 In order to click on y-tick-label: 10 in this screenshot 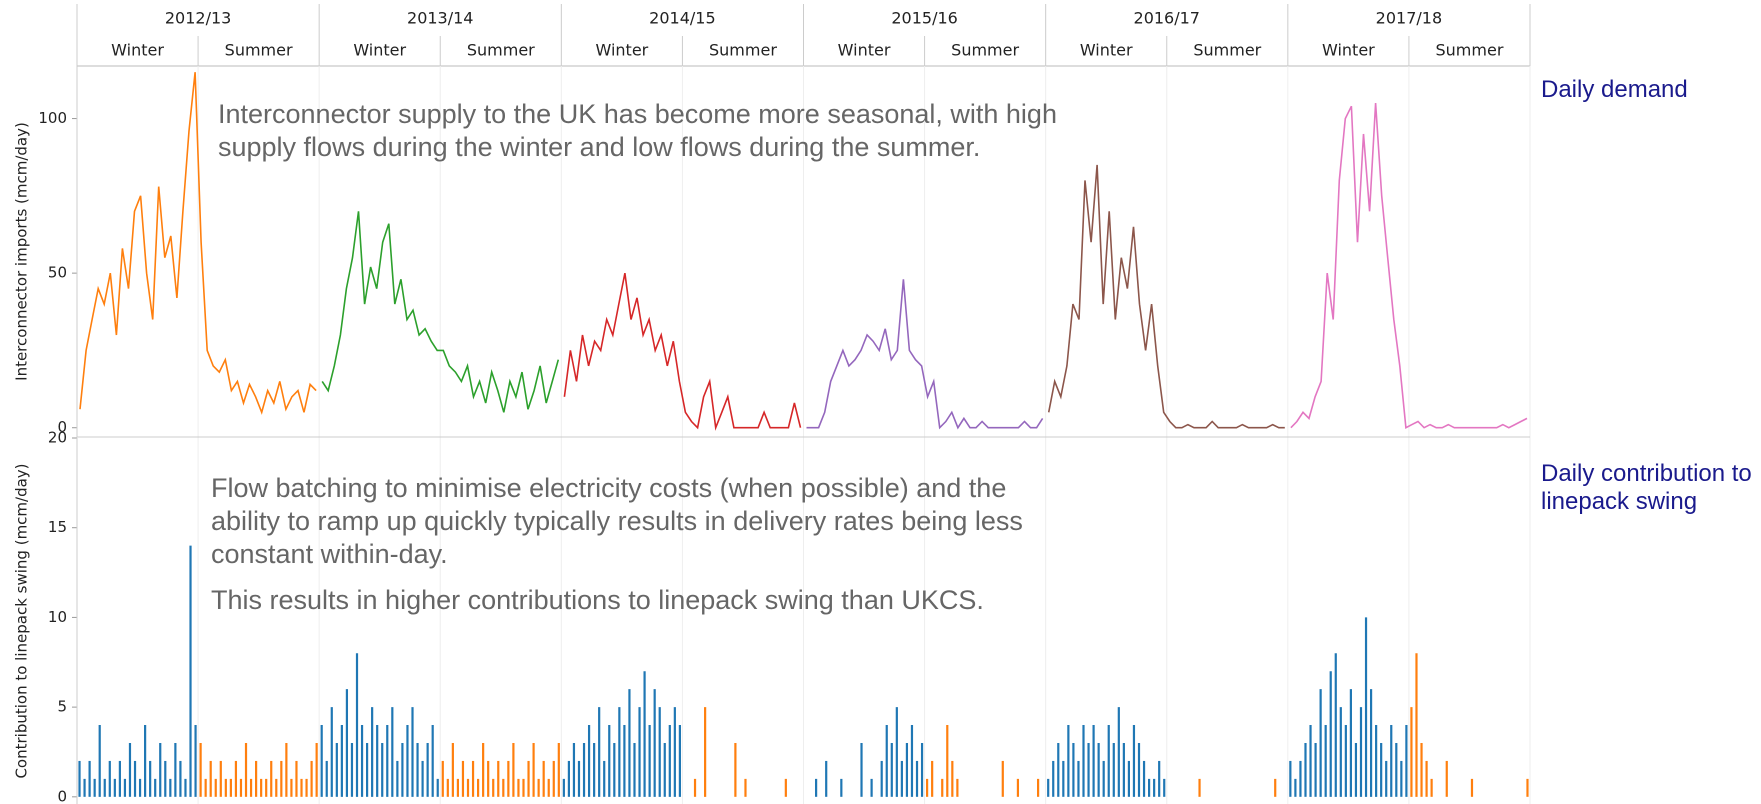, I will do `click(57, 617)`.